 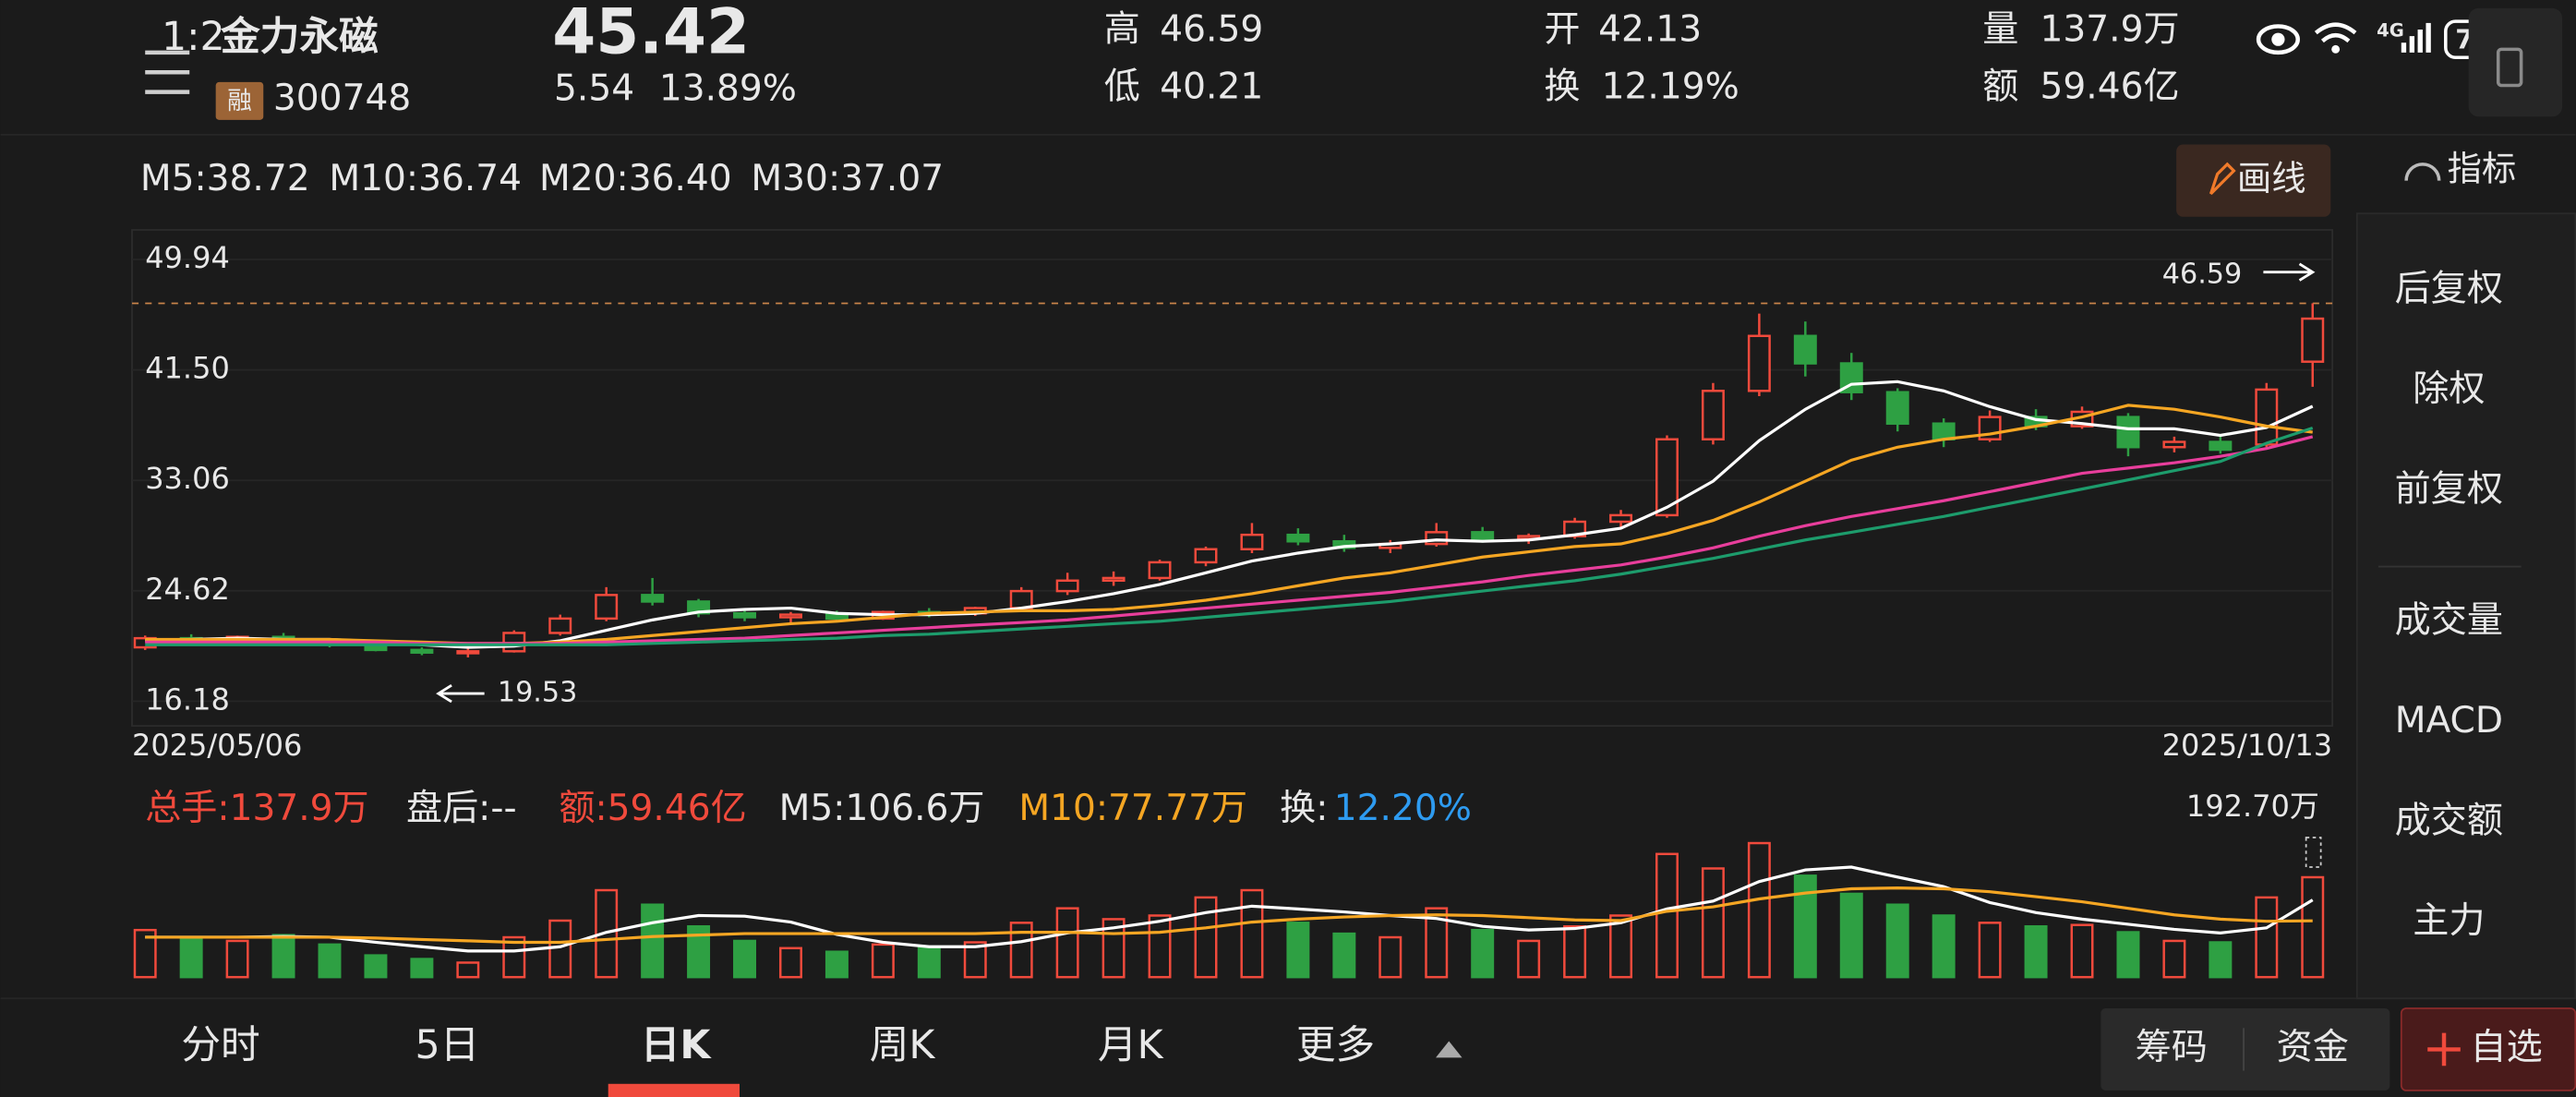 I want to click on low-label: 低, so click(x=1122, y=87).